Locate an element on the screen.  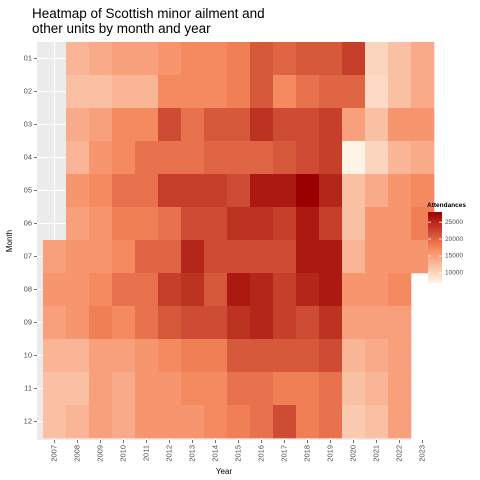
x-tick-label: 2017 is located at coordinates (283, 453).